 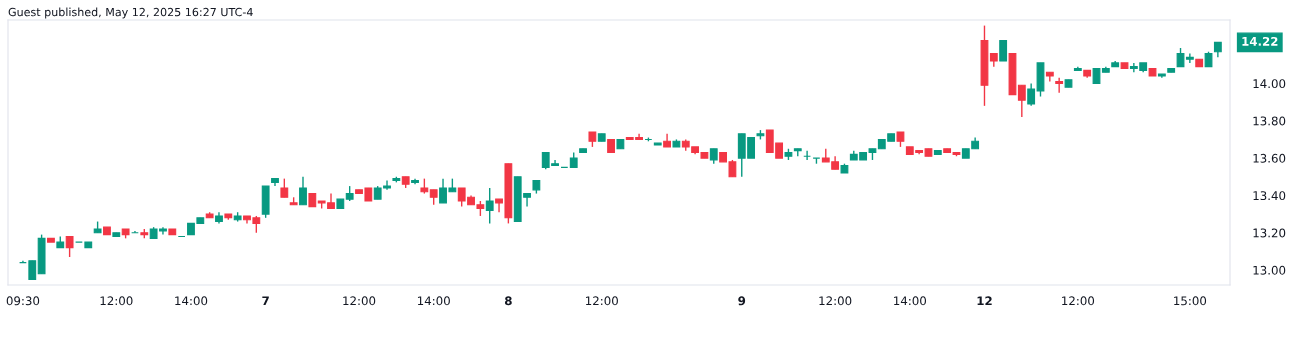 I want to click on text: Guest published, May 12, 2025 16:27 UTC-4, so click(x=130, y=13).